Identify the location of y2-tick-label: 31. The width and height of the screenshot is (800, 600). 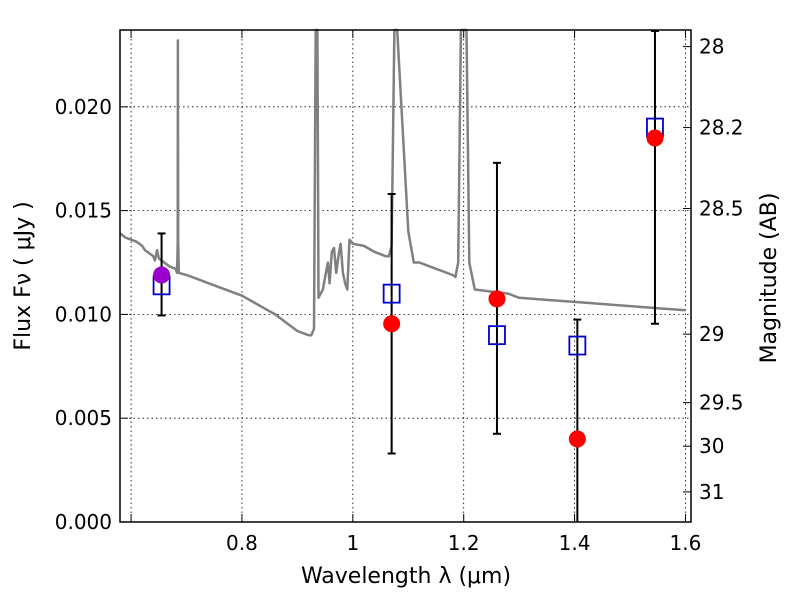
(711, 492).